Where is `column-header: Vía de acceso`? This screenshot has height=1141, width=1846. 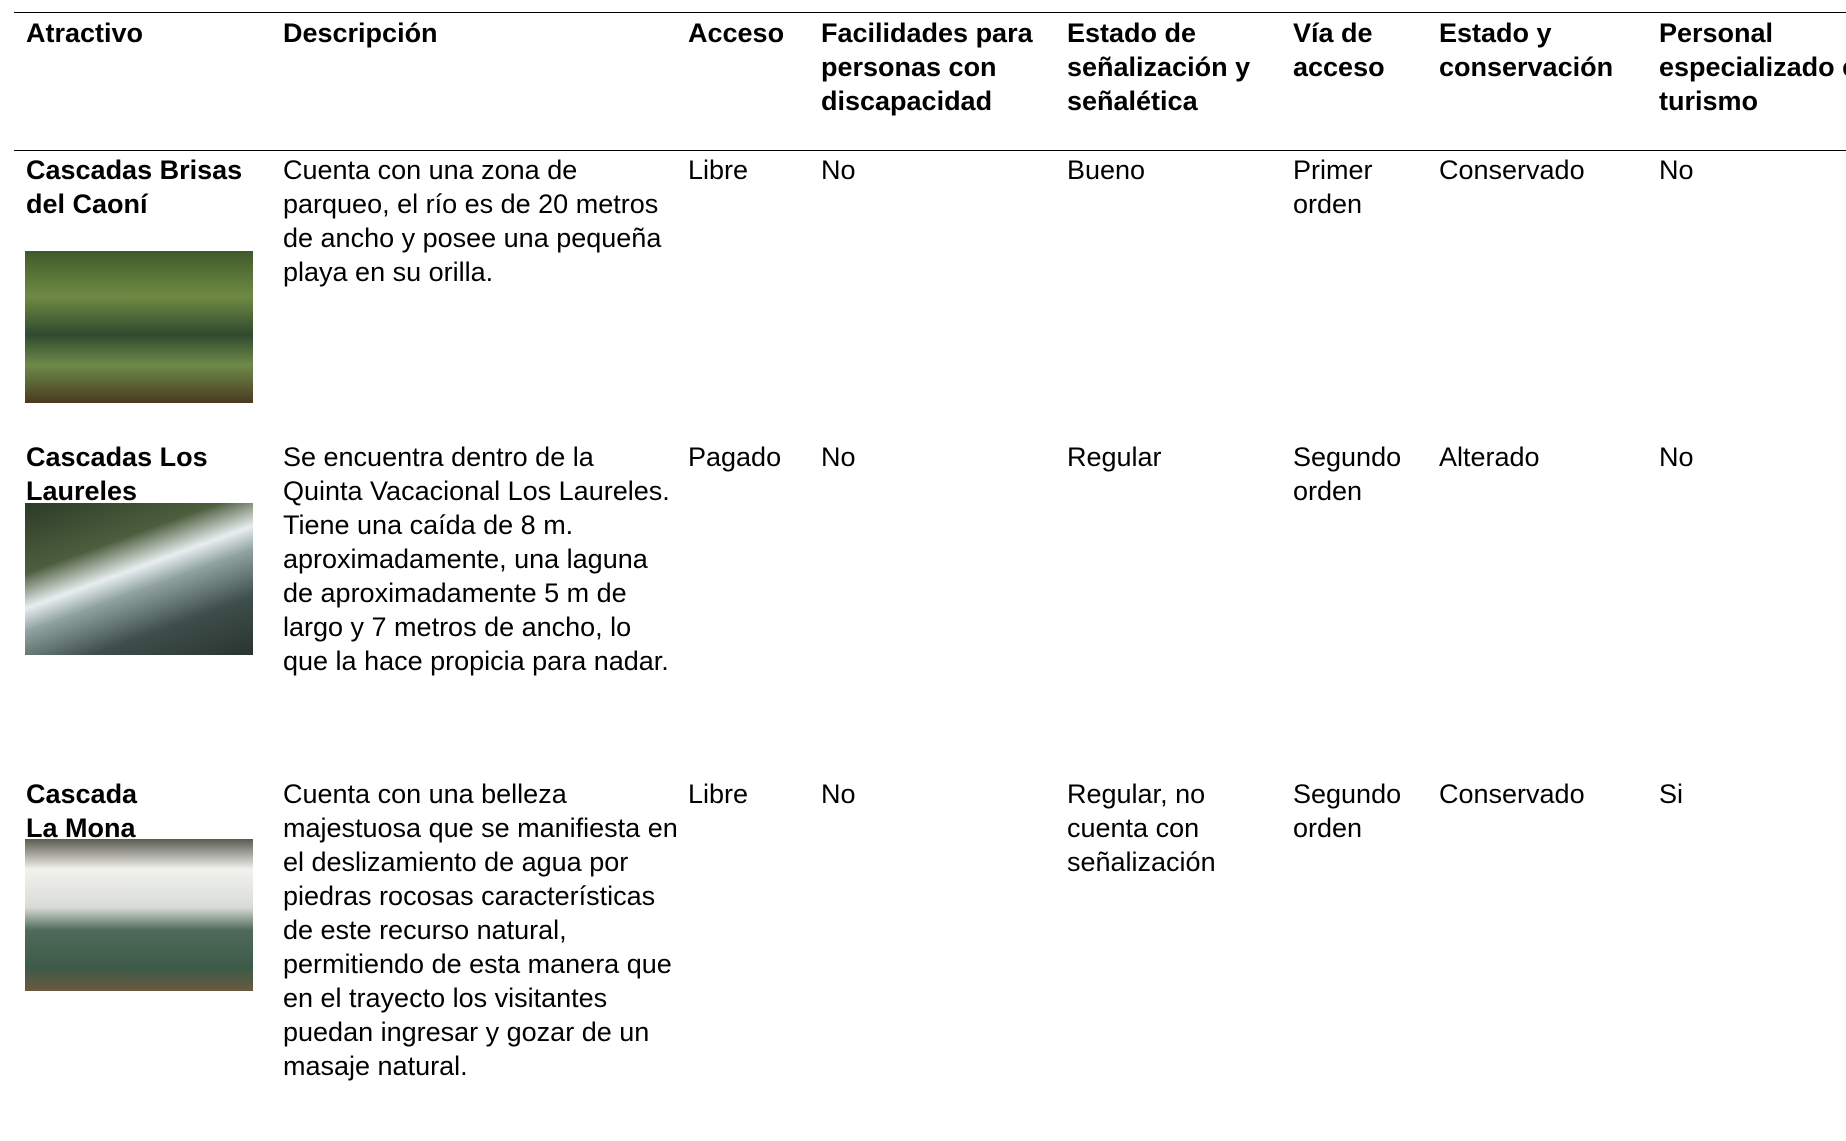 column-header: Vía de acceso is located at coordinates (1339, 50).